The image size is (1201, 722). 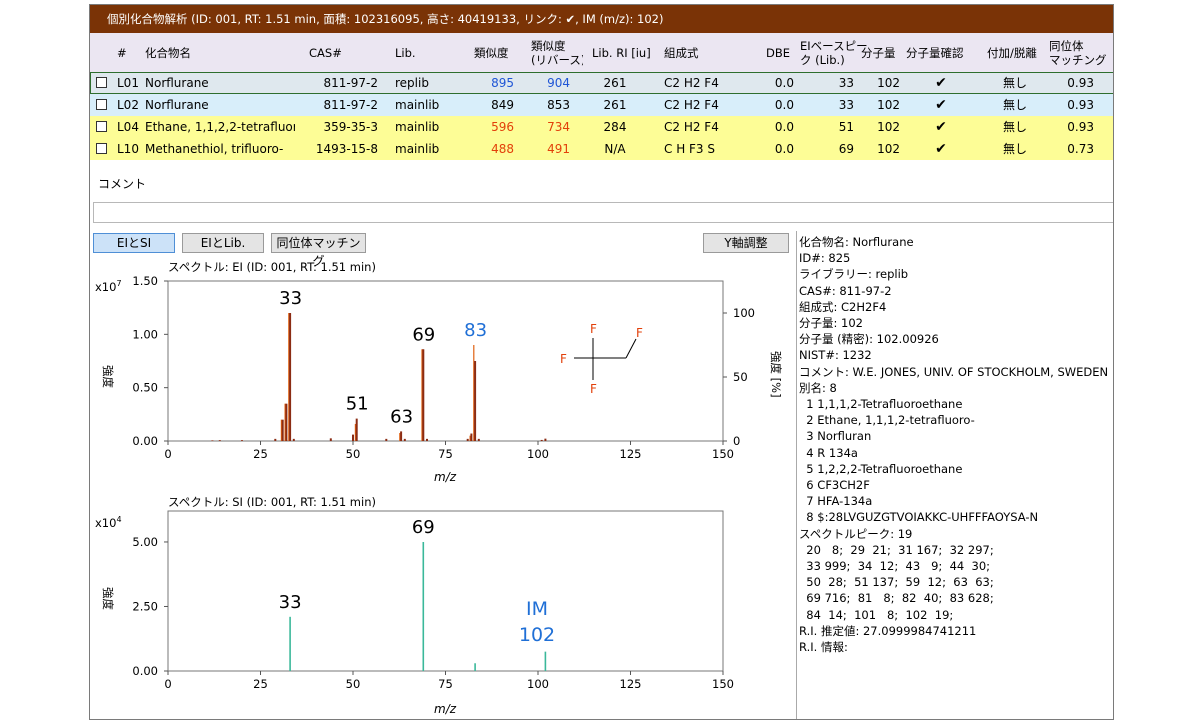 What do you see at coordinates (941, 149) in the screenshot?
I see `cell-confirm: ✔` at bounding box center [941, 149].